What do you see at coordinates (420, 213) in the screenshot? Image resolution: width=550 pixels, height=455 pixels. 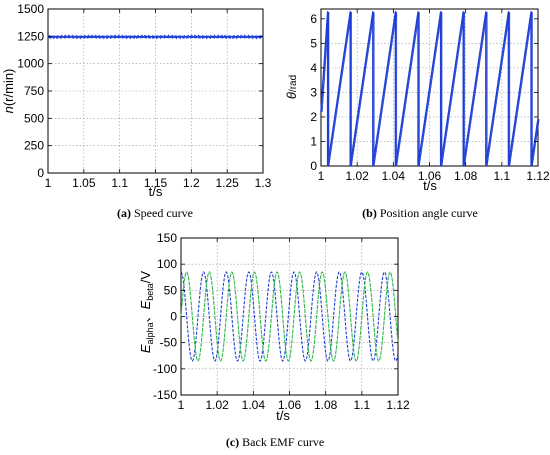 I see `panel-b-caption: (b) Position angle curve` at bounding box center [420, 213].